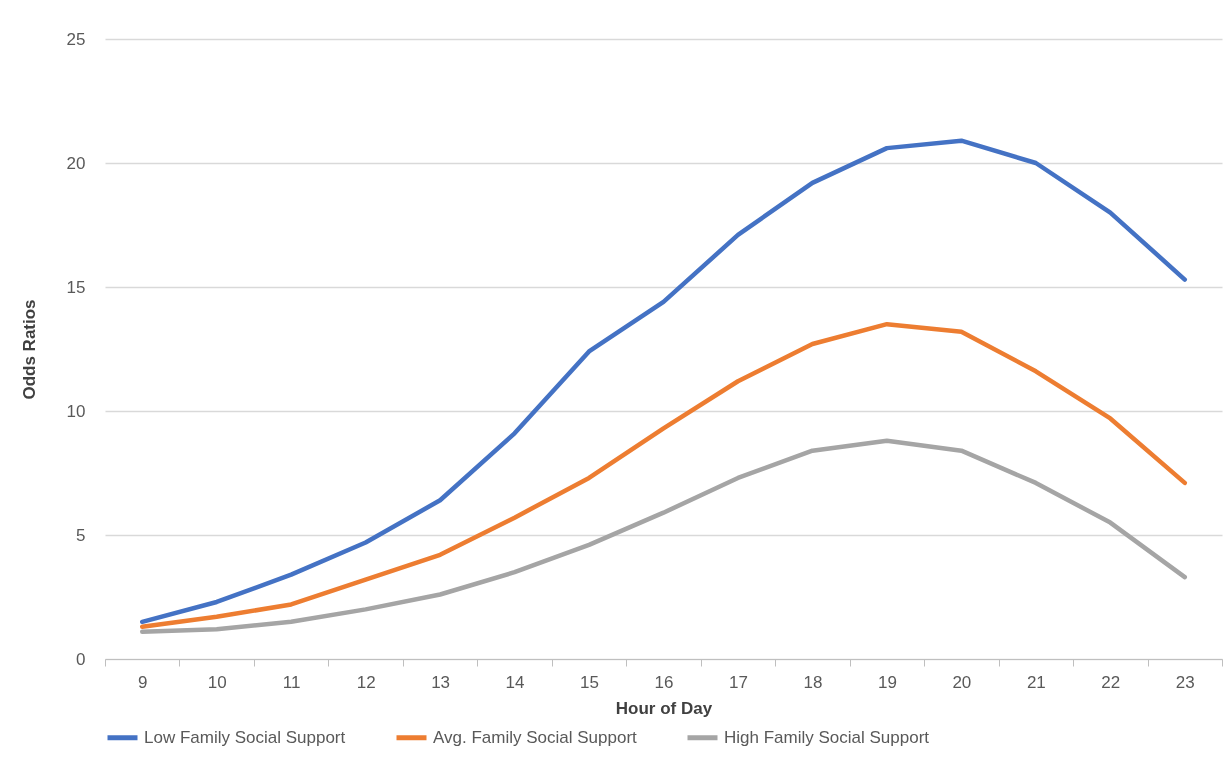  What do you see at coordinates (76, 163) in the screenshot?
I see `y-tick-label: 20` at bounding box center [76, 163].